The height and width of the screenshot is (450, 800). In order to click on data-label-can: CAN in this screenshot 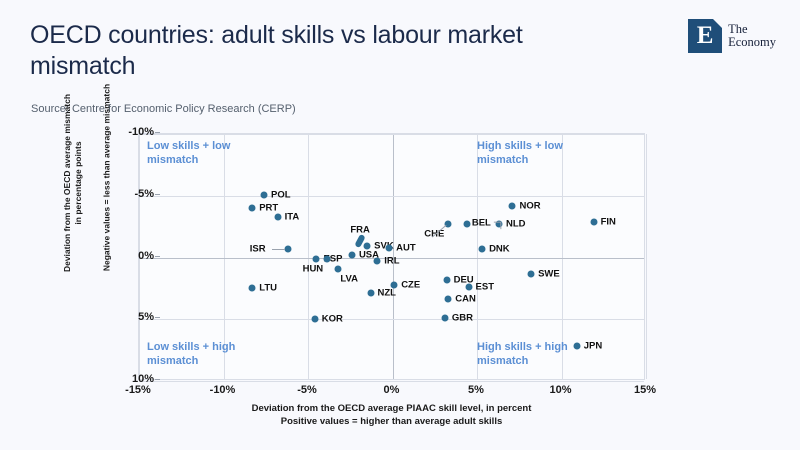, I will do `click(465, 299)`.